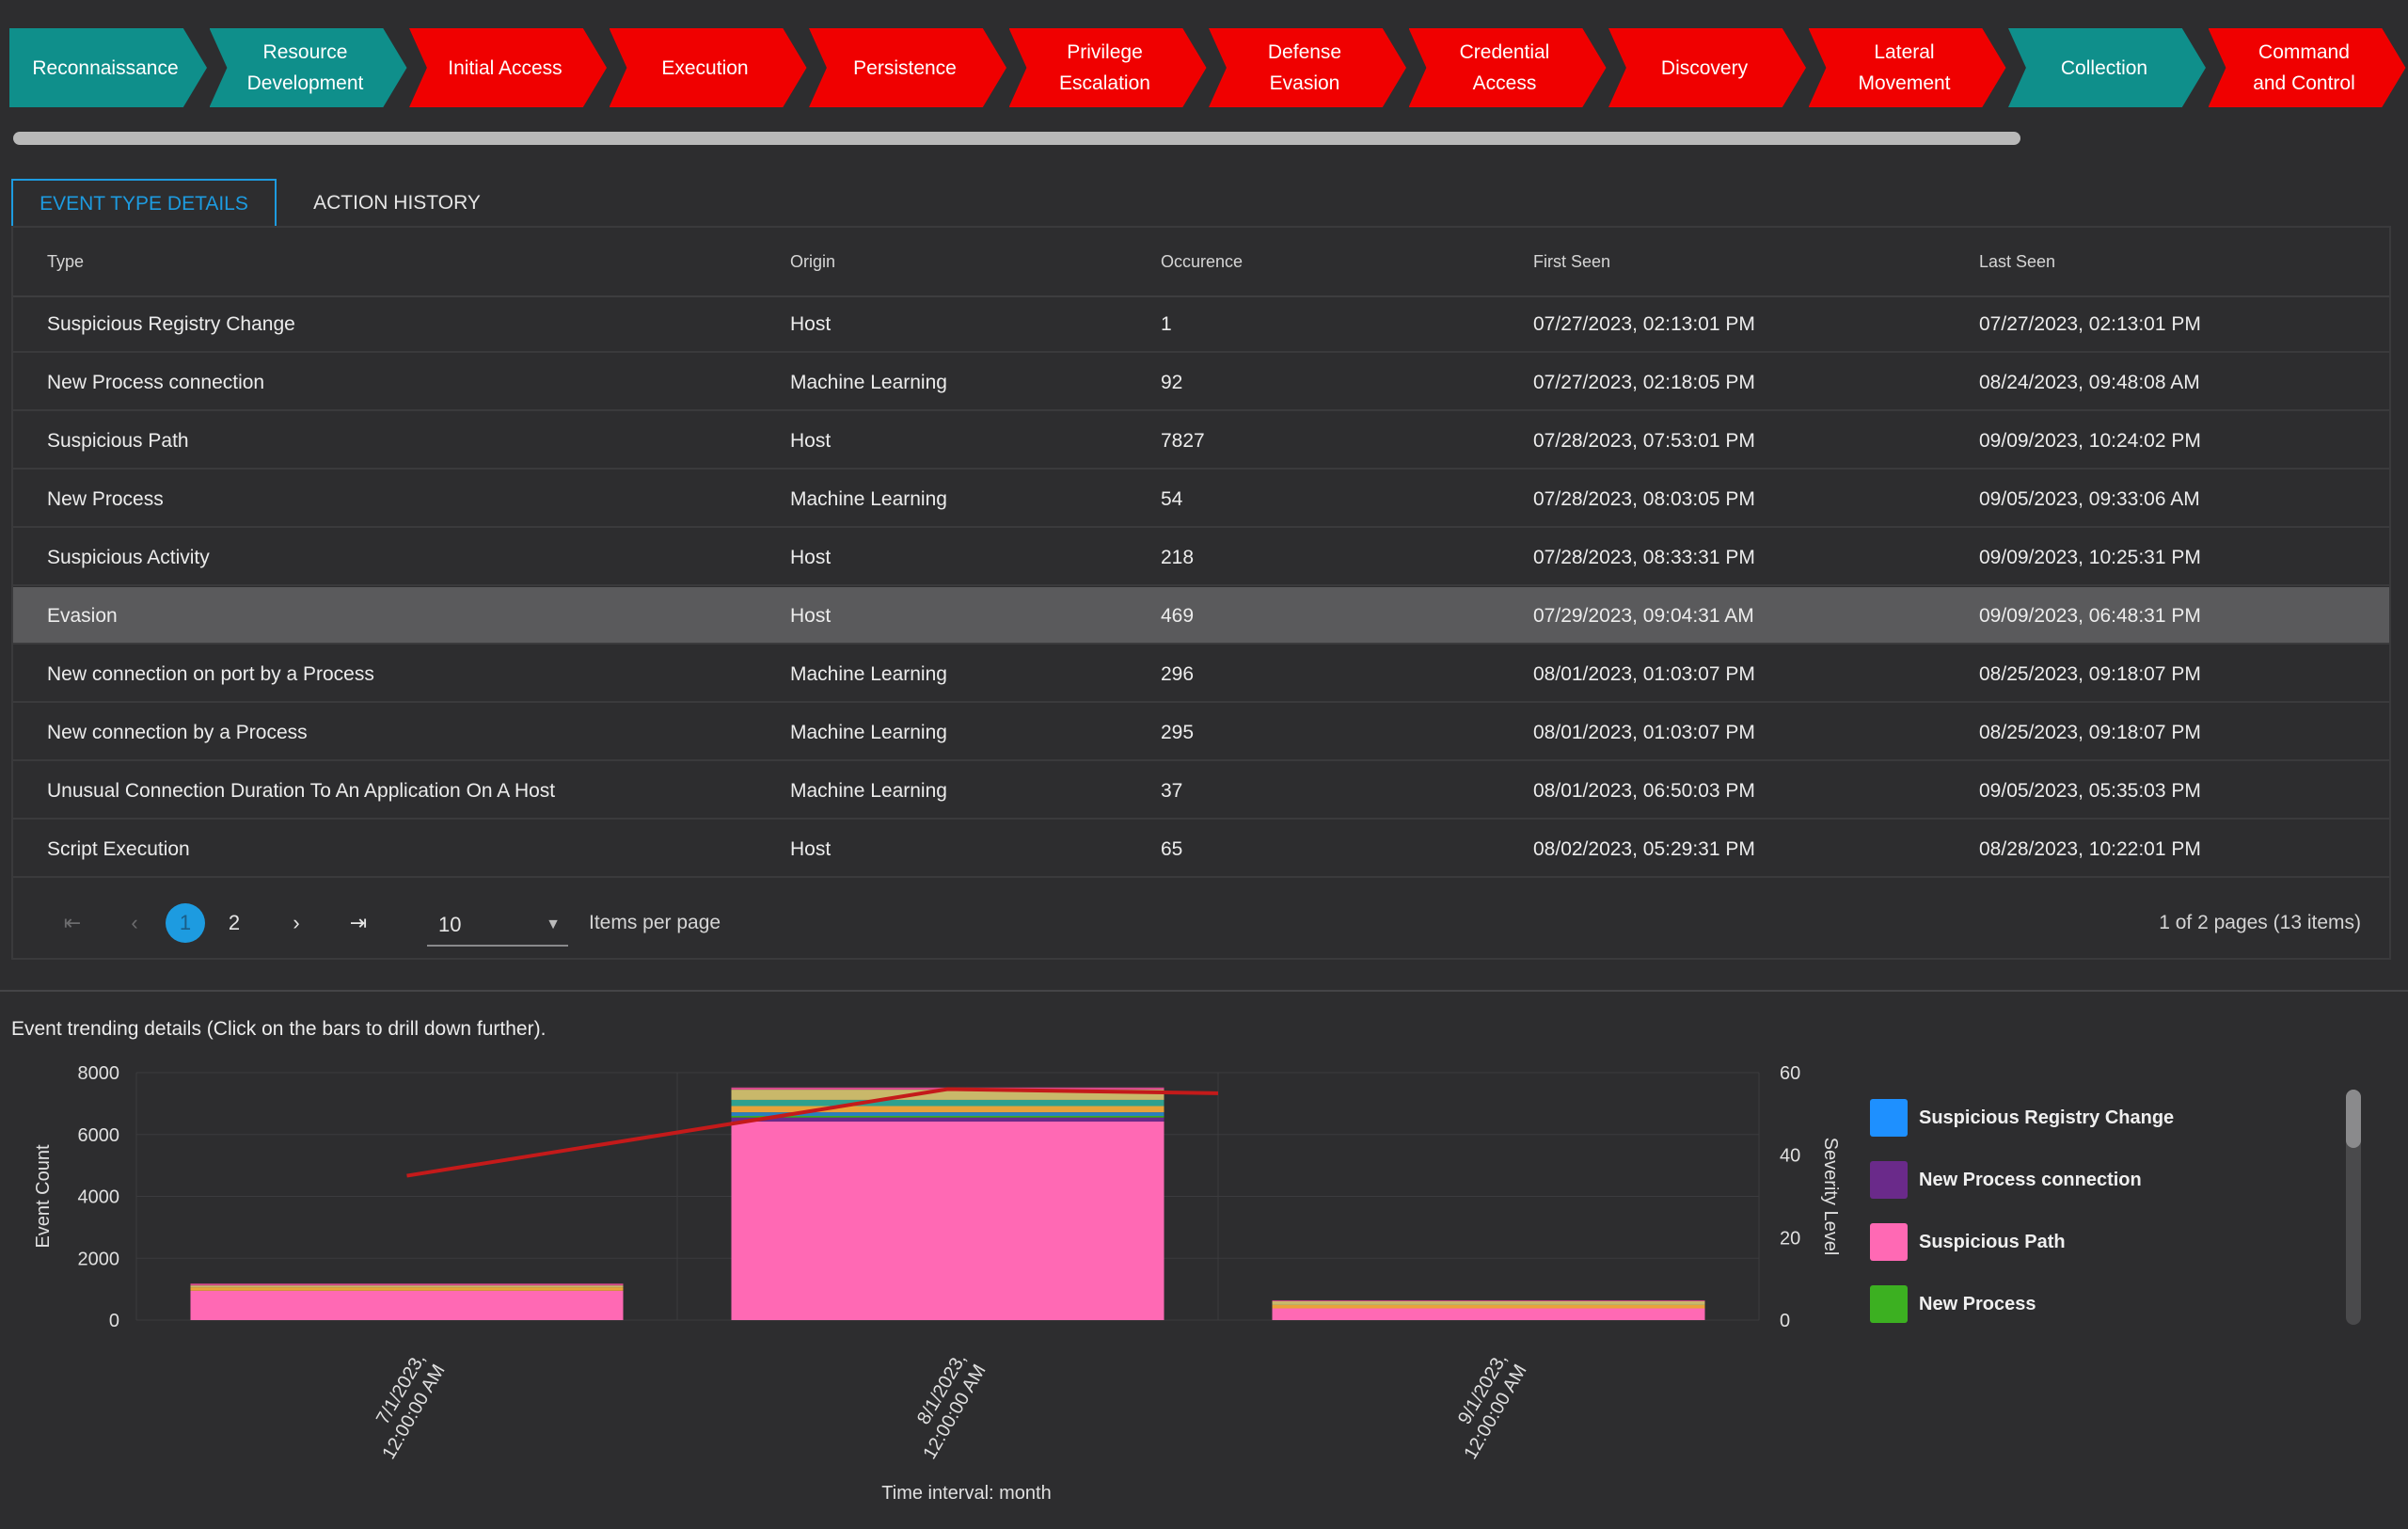 The height and width of the screenshot is (1529, 2408). Describe the element at coordinates (1486, 1406) in the screenshot. I see `x-tick-label: 9/1/2023,12:00:00 AM` at that location.